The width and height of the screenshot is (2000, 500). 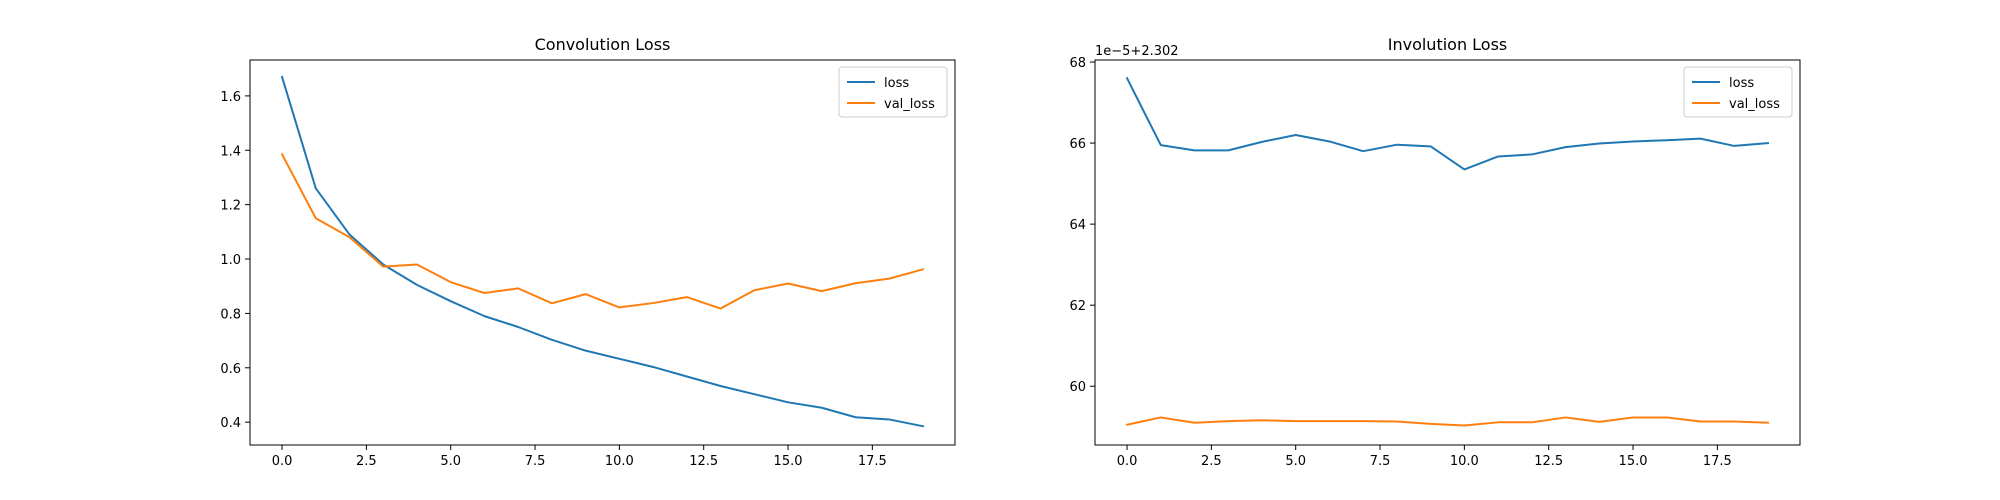 I want to click on involution-loss-x-axis: 0.0 2.5 5.0 7.5 10.0 12.5 15.0 17.5, so click(x=1424, y=457).